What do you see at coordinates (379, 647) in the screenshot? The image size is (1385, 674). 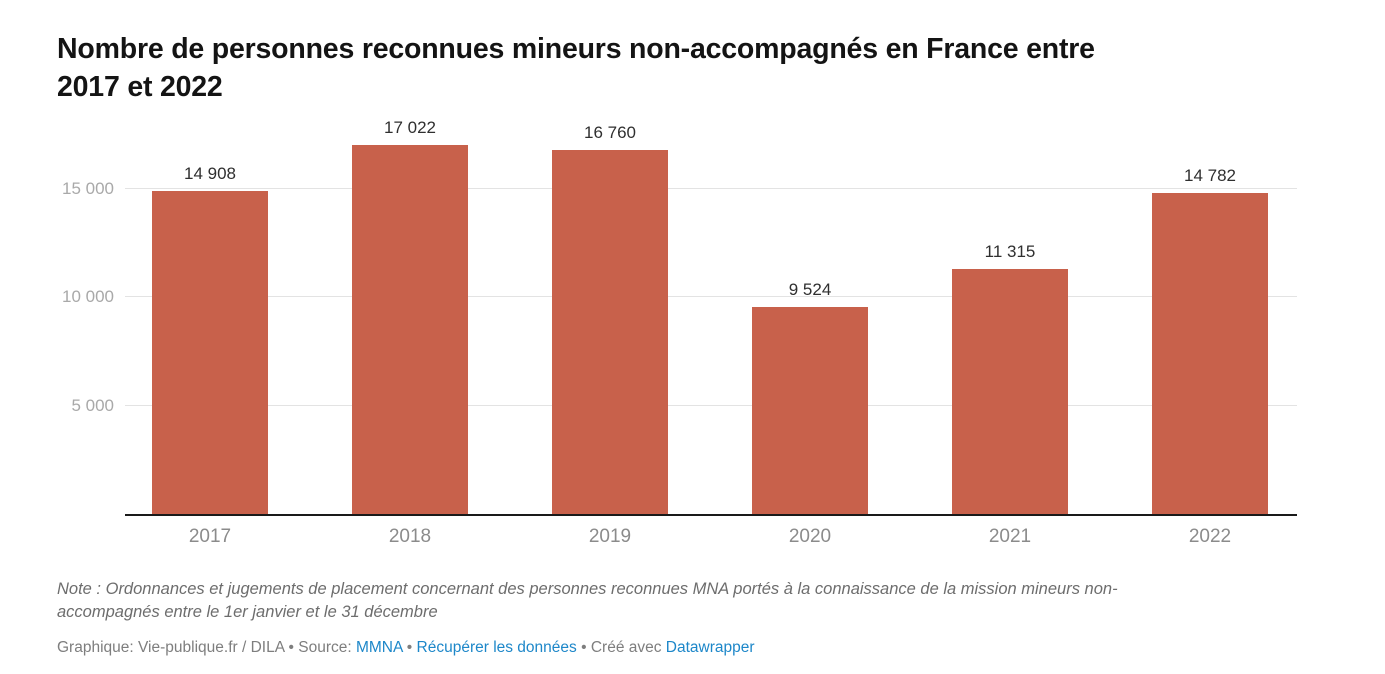 I see `source-link-mmna: MMNA` at bounding box center [379, 647].